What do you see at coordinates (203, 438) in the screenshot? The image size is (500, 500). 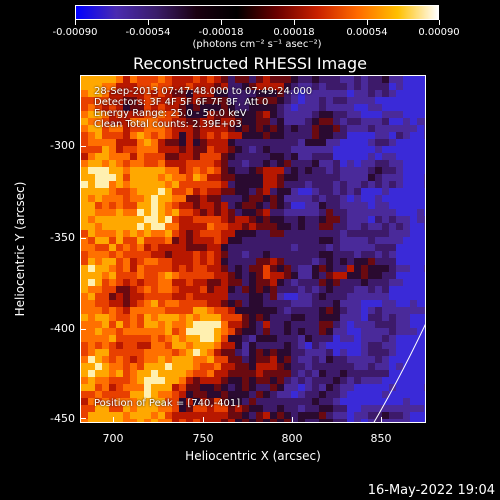 I see `x-tick-label: 750` at bounding box center [203, 438].